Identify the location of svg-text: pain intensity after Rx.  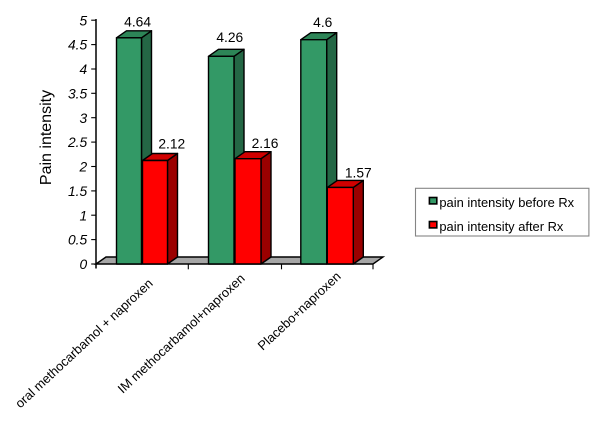
(501, 226).